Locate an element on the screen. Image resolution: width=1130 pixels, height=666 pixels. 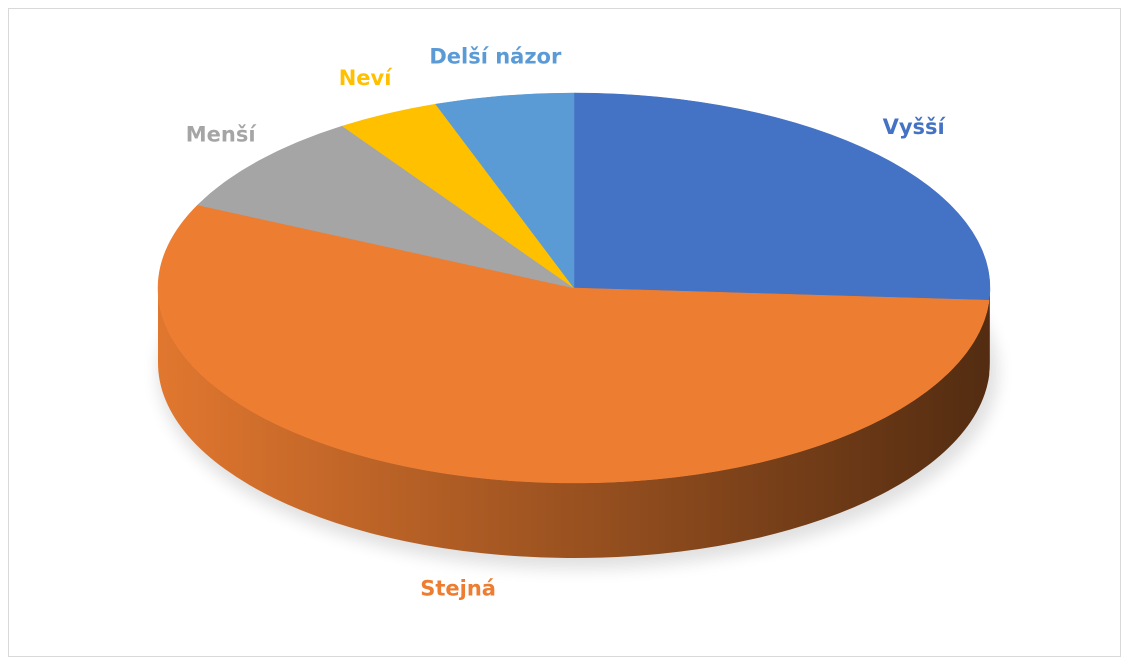
slice-side is located at coordinates (989, 332).